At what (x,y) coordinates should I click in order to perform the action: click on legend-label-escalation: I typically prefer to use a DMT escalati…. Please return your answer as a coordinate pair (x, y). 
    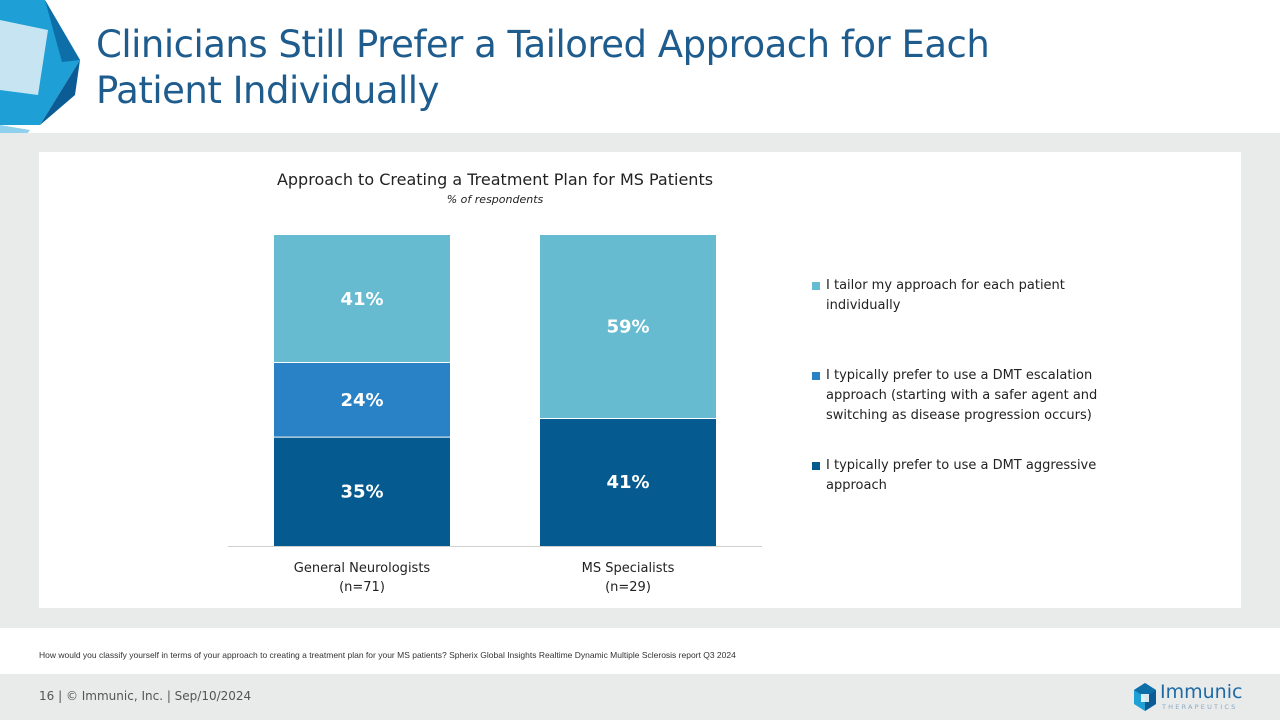
    Looking at the image, I should click on (962, 395).